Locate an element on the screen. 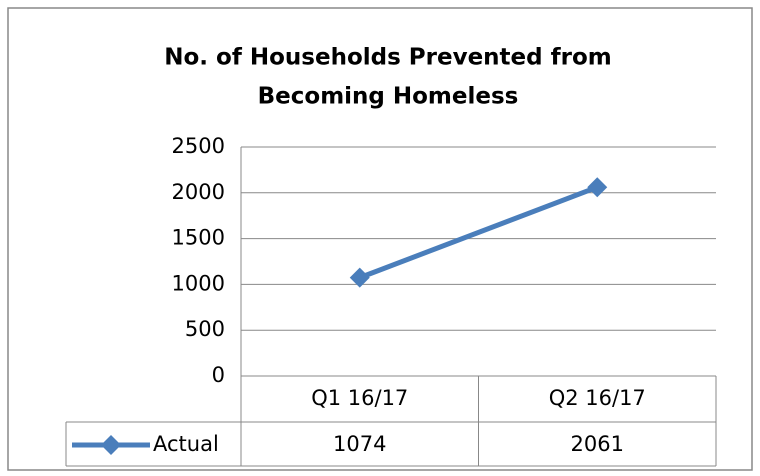  legend-label: Actual is located at coordinates (186, 444).